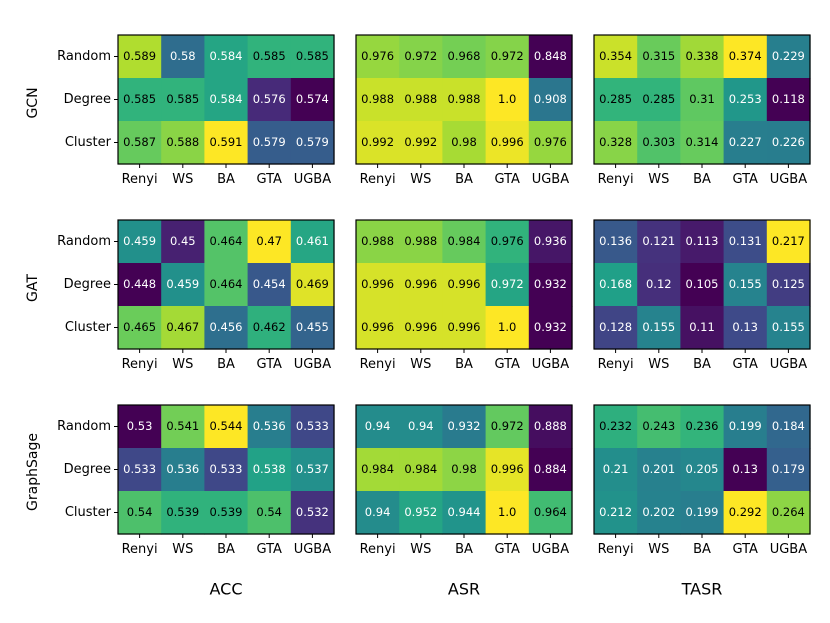  Describe the element at coordinates (183, 241) in the screenshot. I see `cell-value: 0.45` at that location.